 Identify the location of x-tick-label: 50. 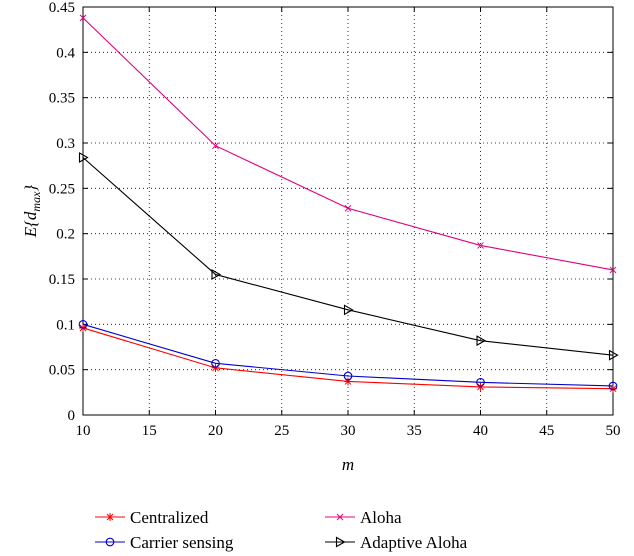
(613, 431).